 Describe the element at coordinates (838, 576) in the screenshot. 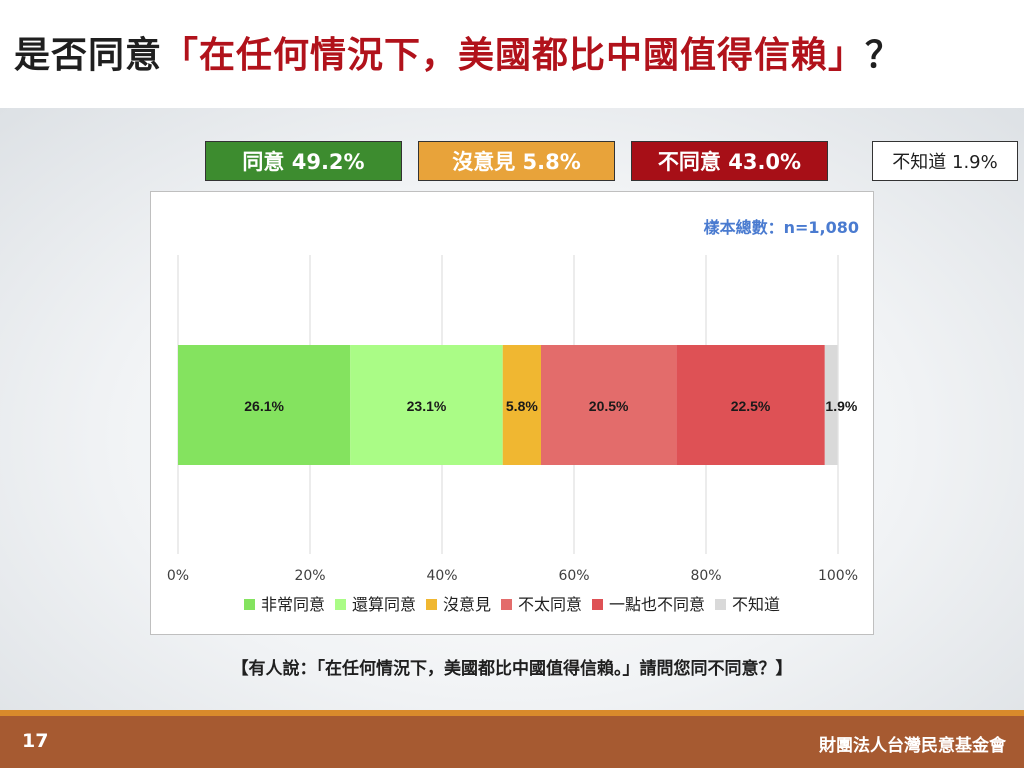

I see `x-tick-label: 100%` at that location.